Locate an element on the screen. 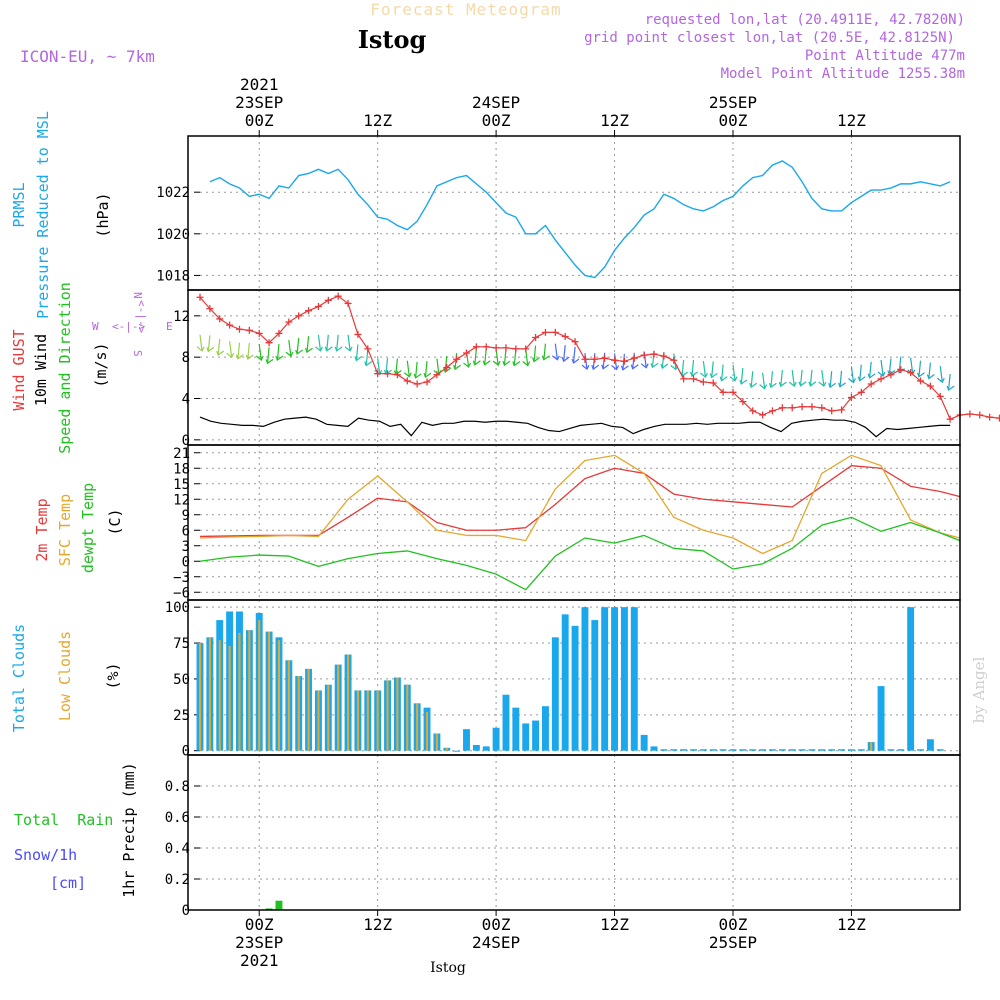  y-tick-label: 21 is located at coordinates (181, 454).